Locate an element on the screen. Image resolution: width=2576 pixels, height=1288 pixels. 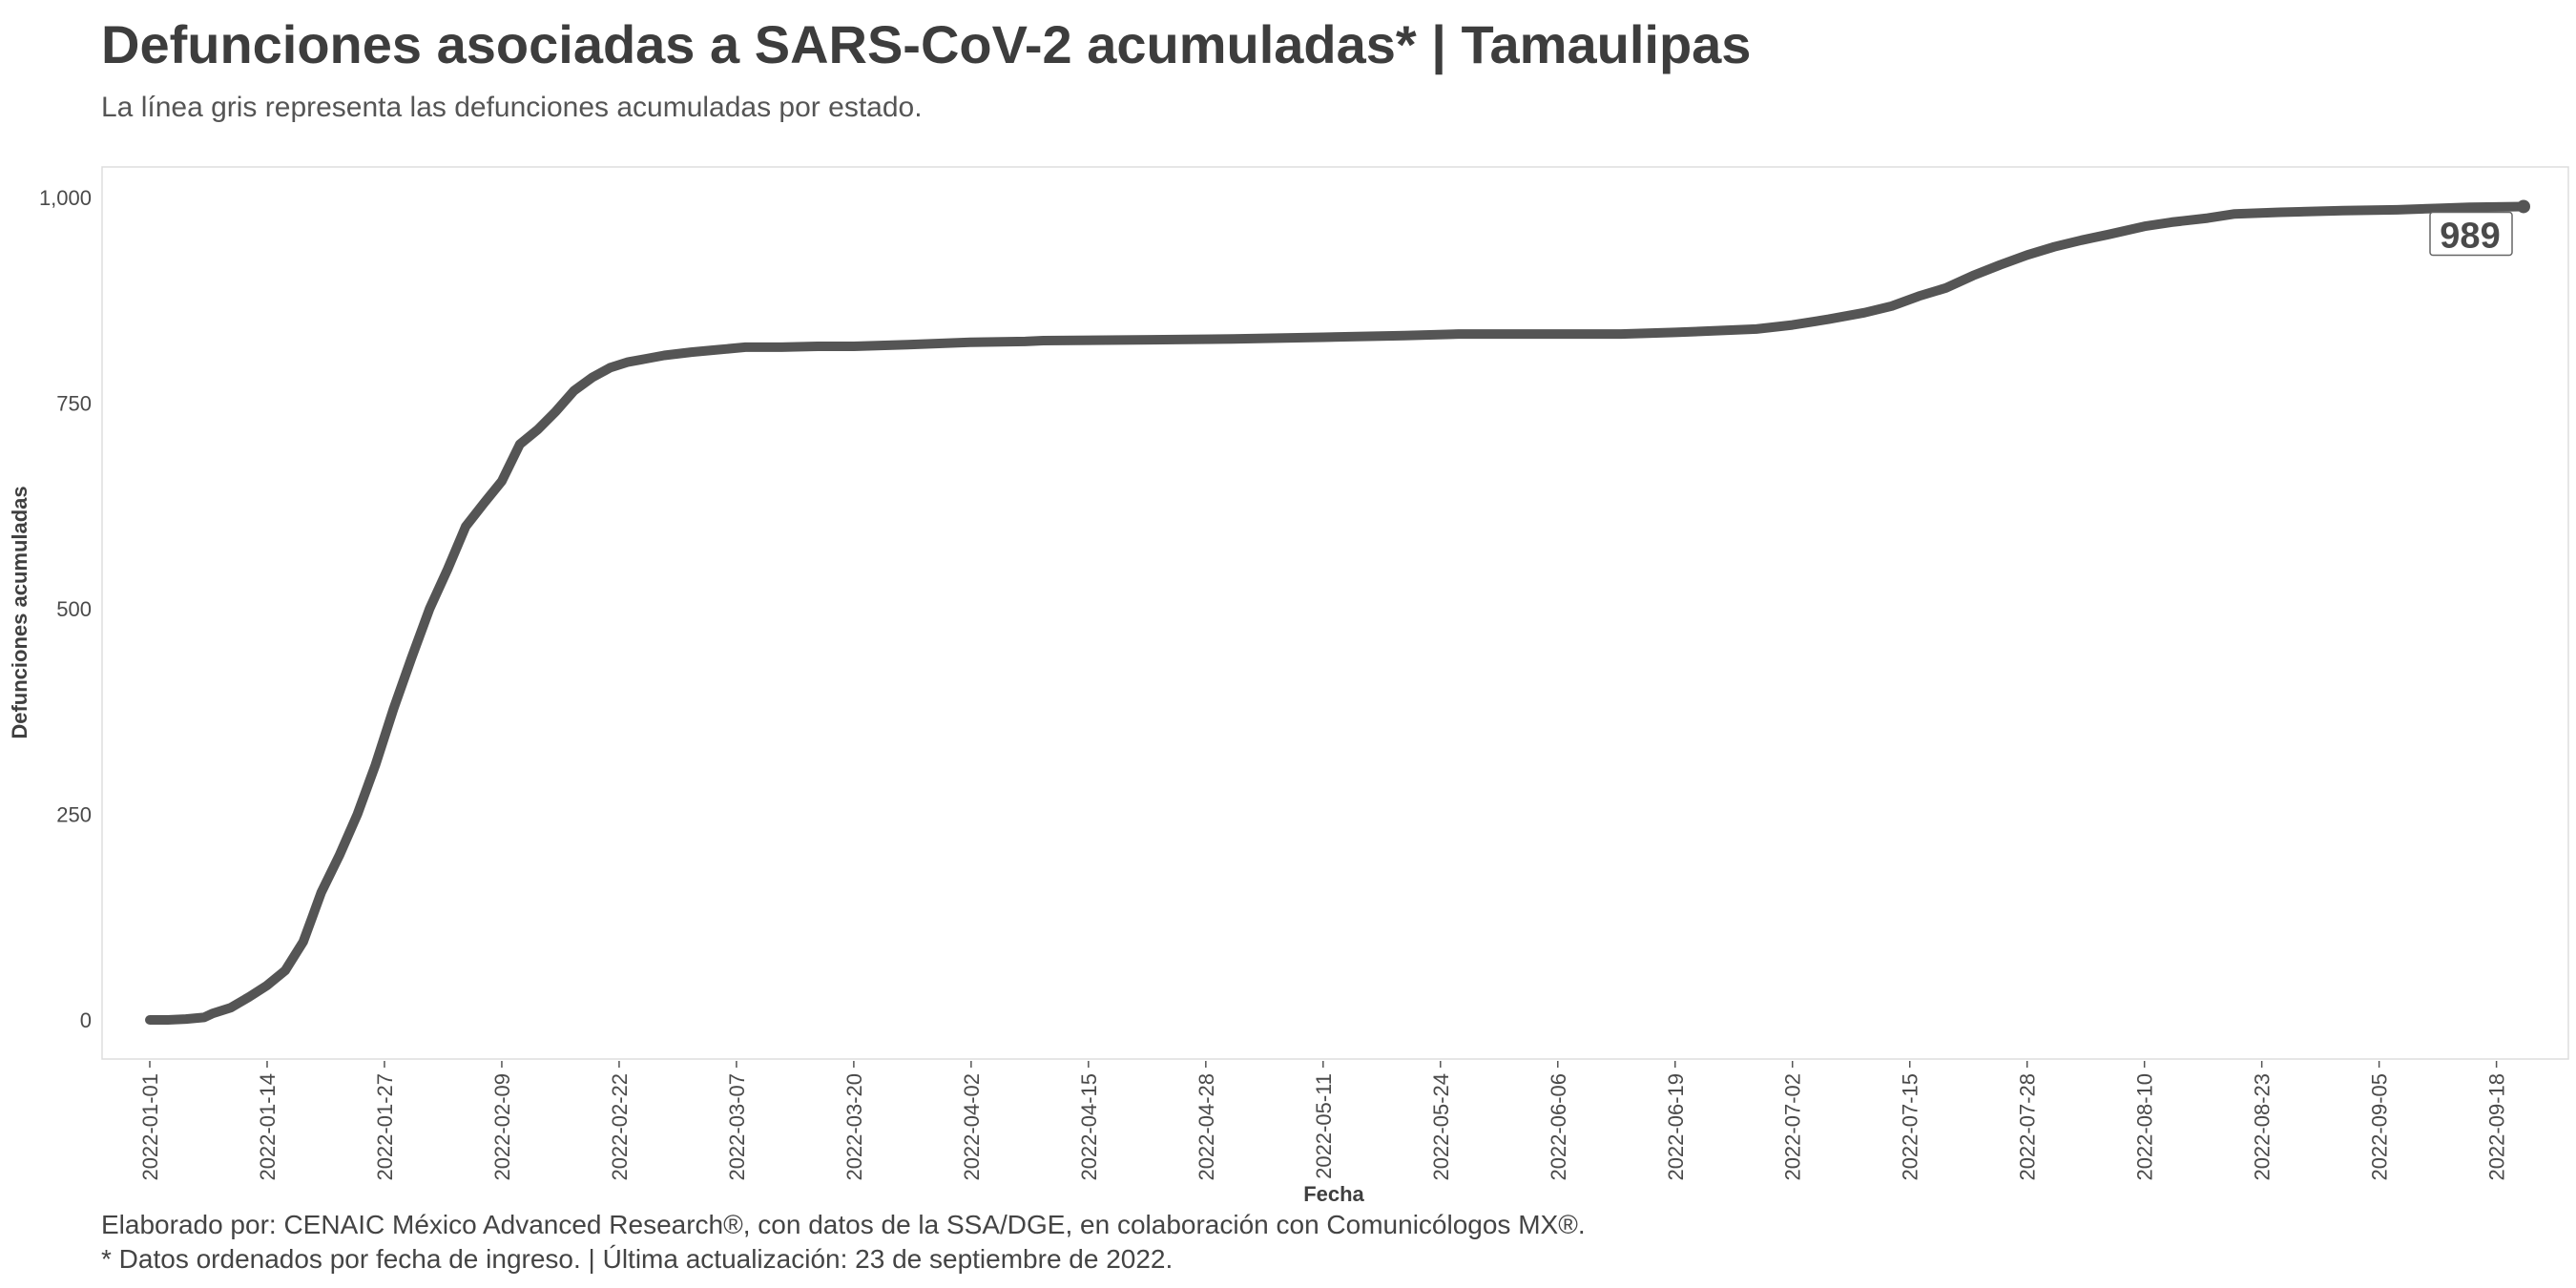
y-tick-label: 750 is located at coordinates (74, 404).